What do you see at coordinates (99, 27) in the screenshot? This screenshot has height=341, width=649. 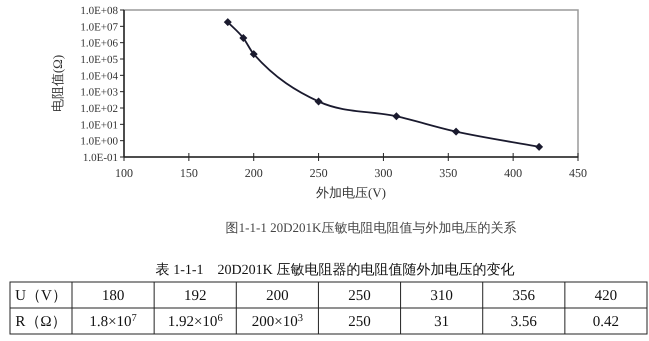 I see `y-tick-label: 1.0E+07` at bounding box center [99, 27].